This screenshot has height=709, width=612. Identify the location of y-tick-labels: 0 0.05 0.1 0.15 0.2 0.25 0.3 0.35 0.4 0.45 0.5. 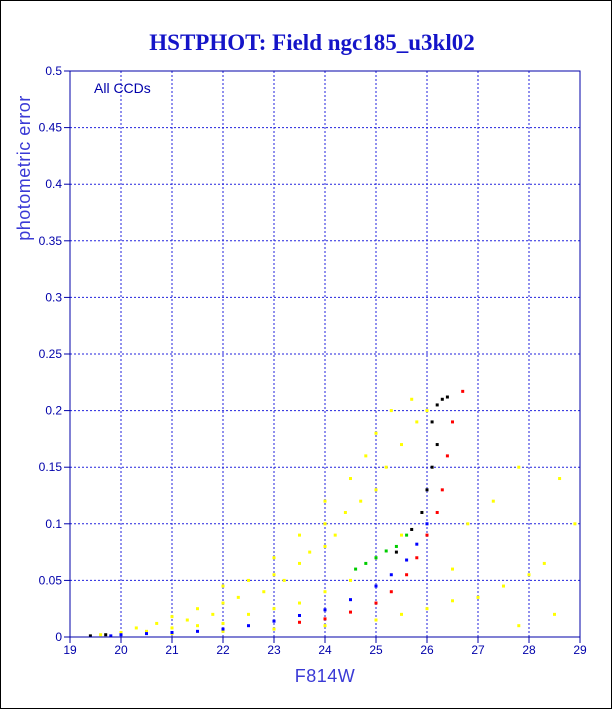
(51, 354).